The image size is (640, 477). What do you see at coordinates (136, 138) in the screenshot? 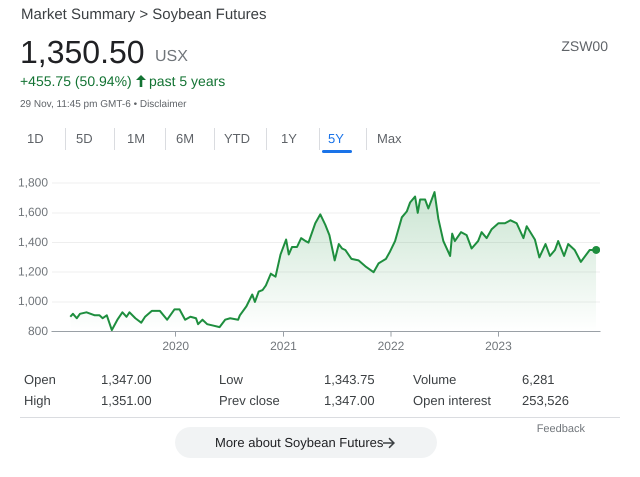
I see `text: 1M` at bounding box center [136, 138].